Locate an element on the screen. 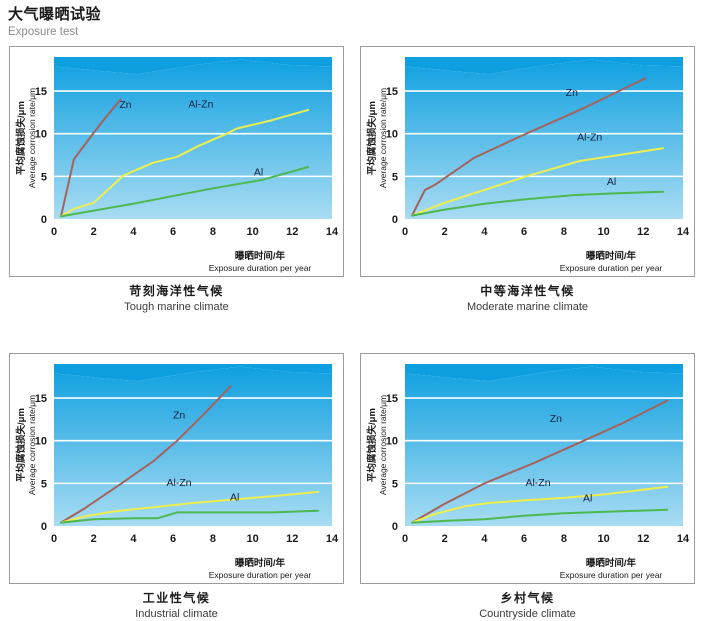 Image resolution: width=705 pixels, height=621 pixels. chart-caption: 工业性气候 Industrial climate is located at coordinates (176, 606).